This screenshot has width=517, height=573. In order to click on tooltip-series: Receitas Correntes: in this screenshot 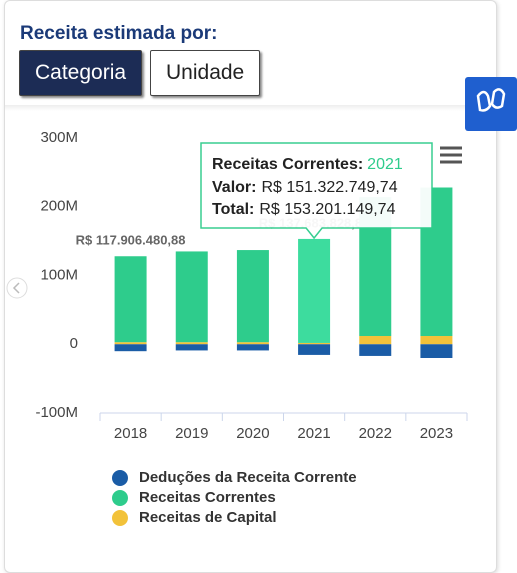, I will do `click(287, 164)`.